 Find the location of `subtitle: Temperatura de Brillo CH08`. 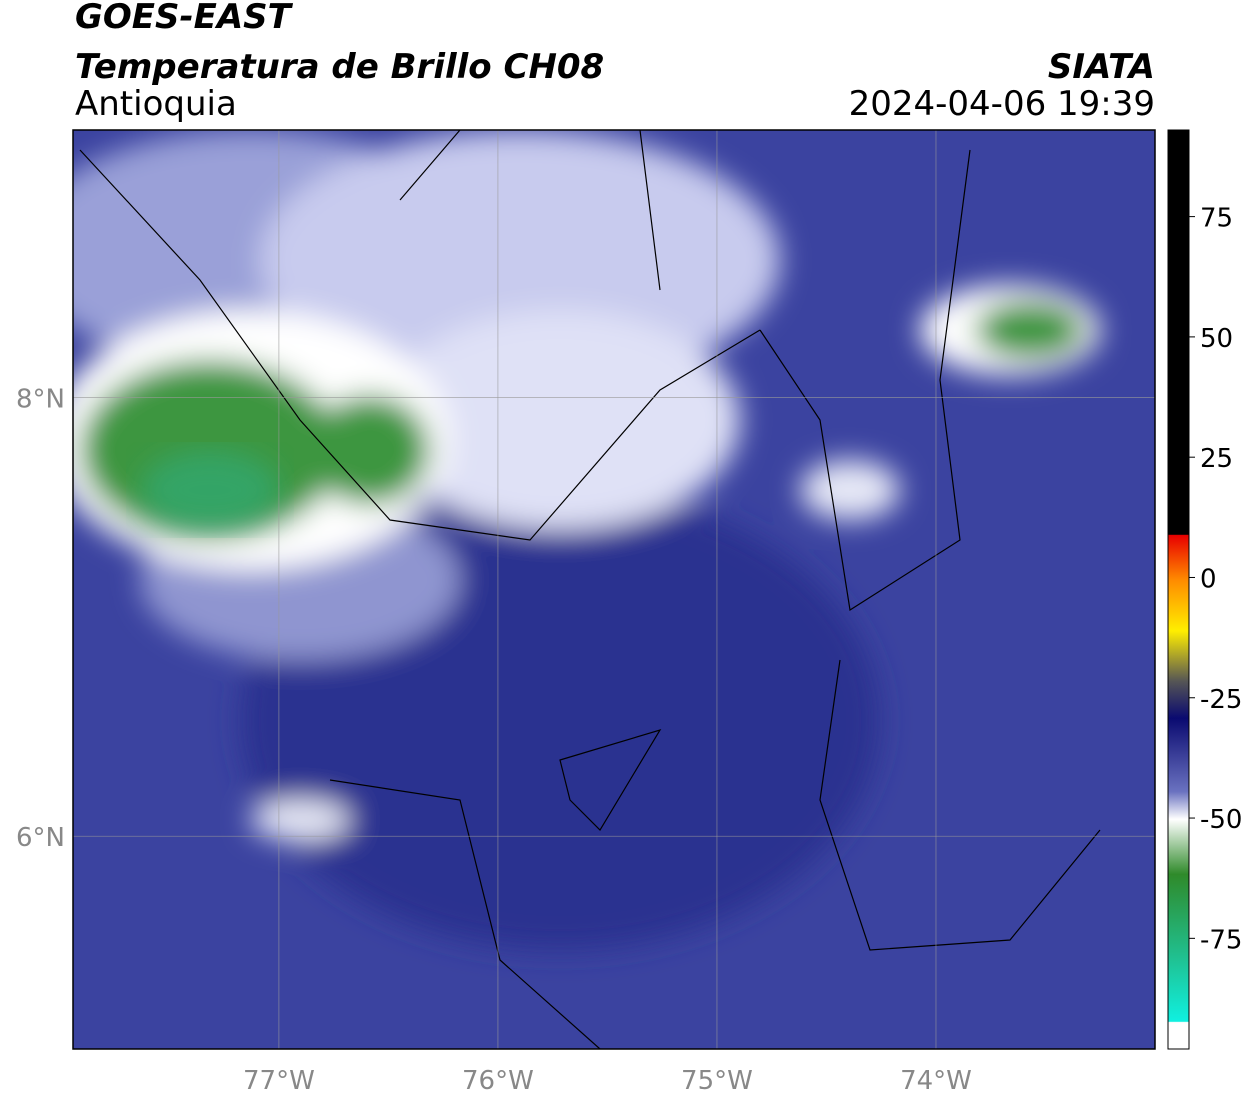

subtitle: Temperatura de Brillo CH08 is located at coordinates (339, 67).